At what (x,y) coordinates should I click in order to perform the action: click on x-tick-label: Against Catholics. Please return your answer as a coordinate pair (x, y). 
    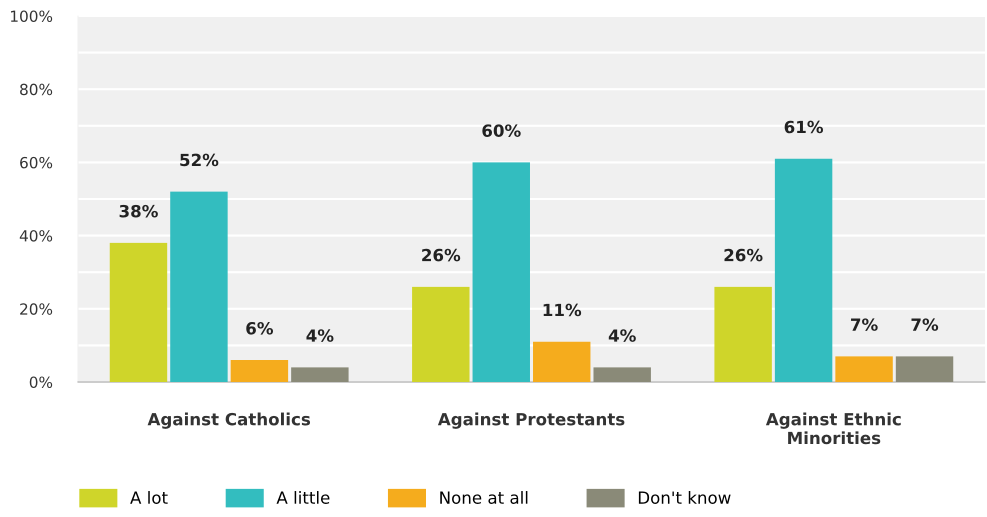
    Looking at the image, I should click on (229, 420).